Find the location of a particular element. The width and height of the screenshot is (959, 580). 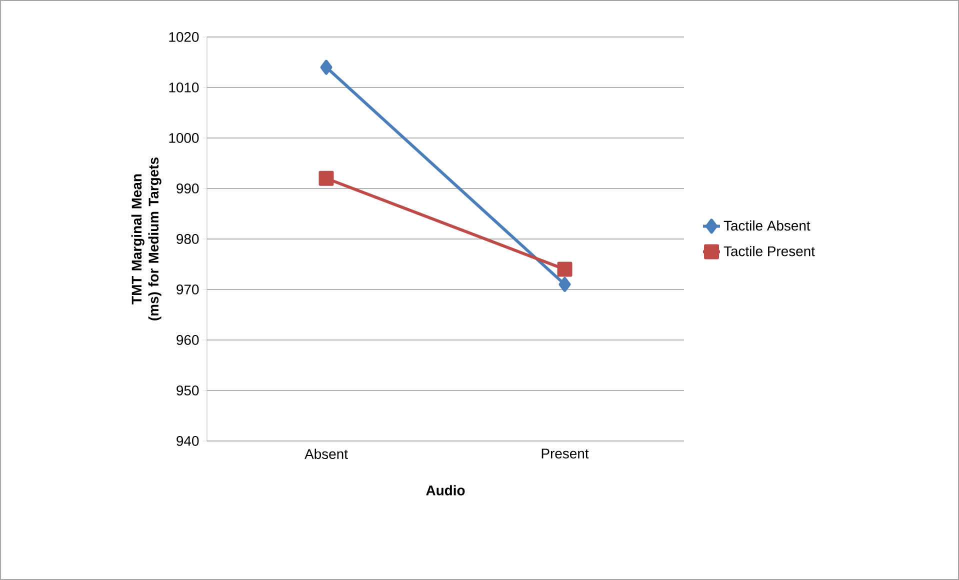

legend-label: Tactile Present is located at coordinates (769, 251).